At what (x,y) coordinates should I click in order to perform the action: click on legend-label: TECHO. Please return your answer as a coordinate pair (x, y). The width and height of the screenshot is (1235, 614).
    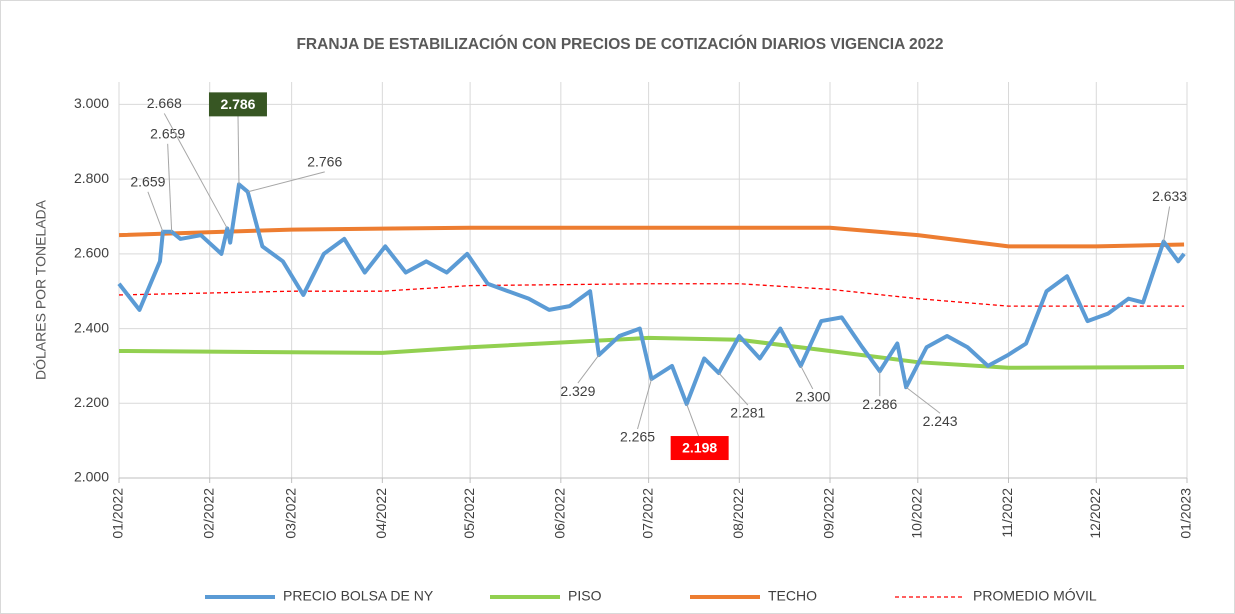
    Looking at the image, I should click on (792, 596).